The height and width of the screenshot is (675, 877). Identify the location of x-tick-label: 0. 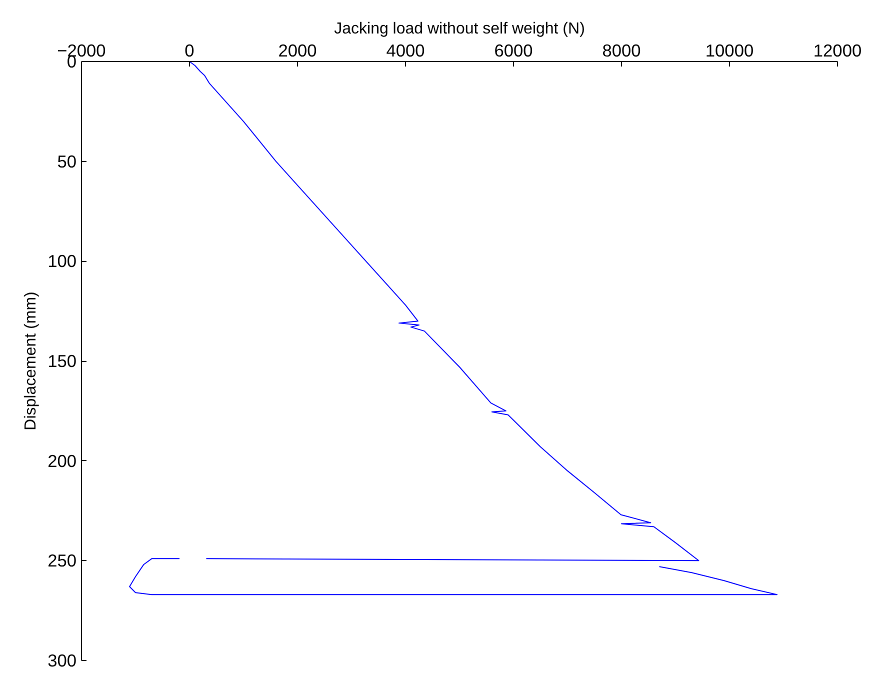
(189, 50).